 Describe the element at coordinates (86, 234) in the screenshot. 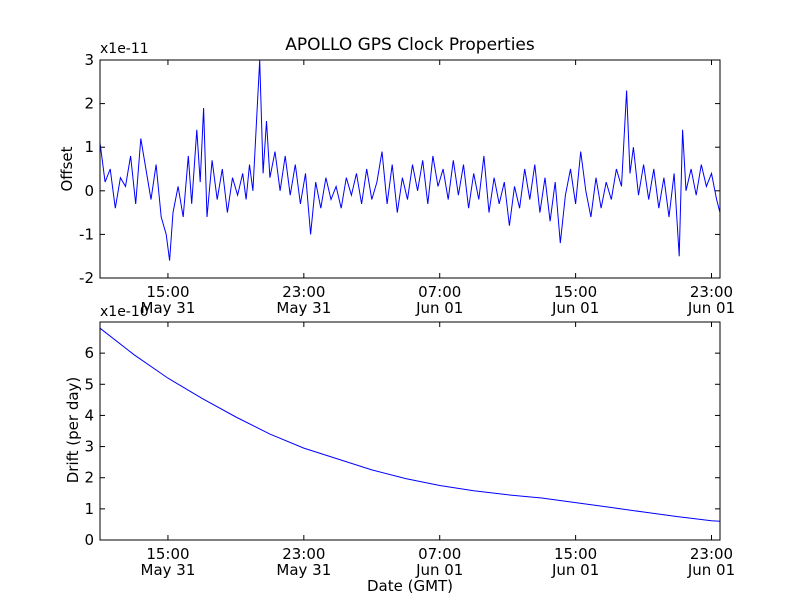

I see `y-tick-label: -1` at that location.